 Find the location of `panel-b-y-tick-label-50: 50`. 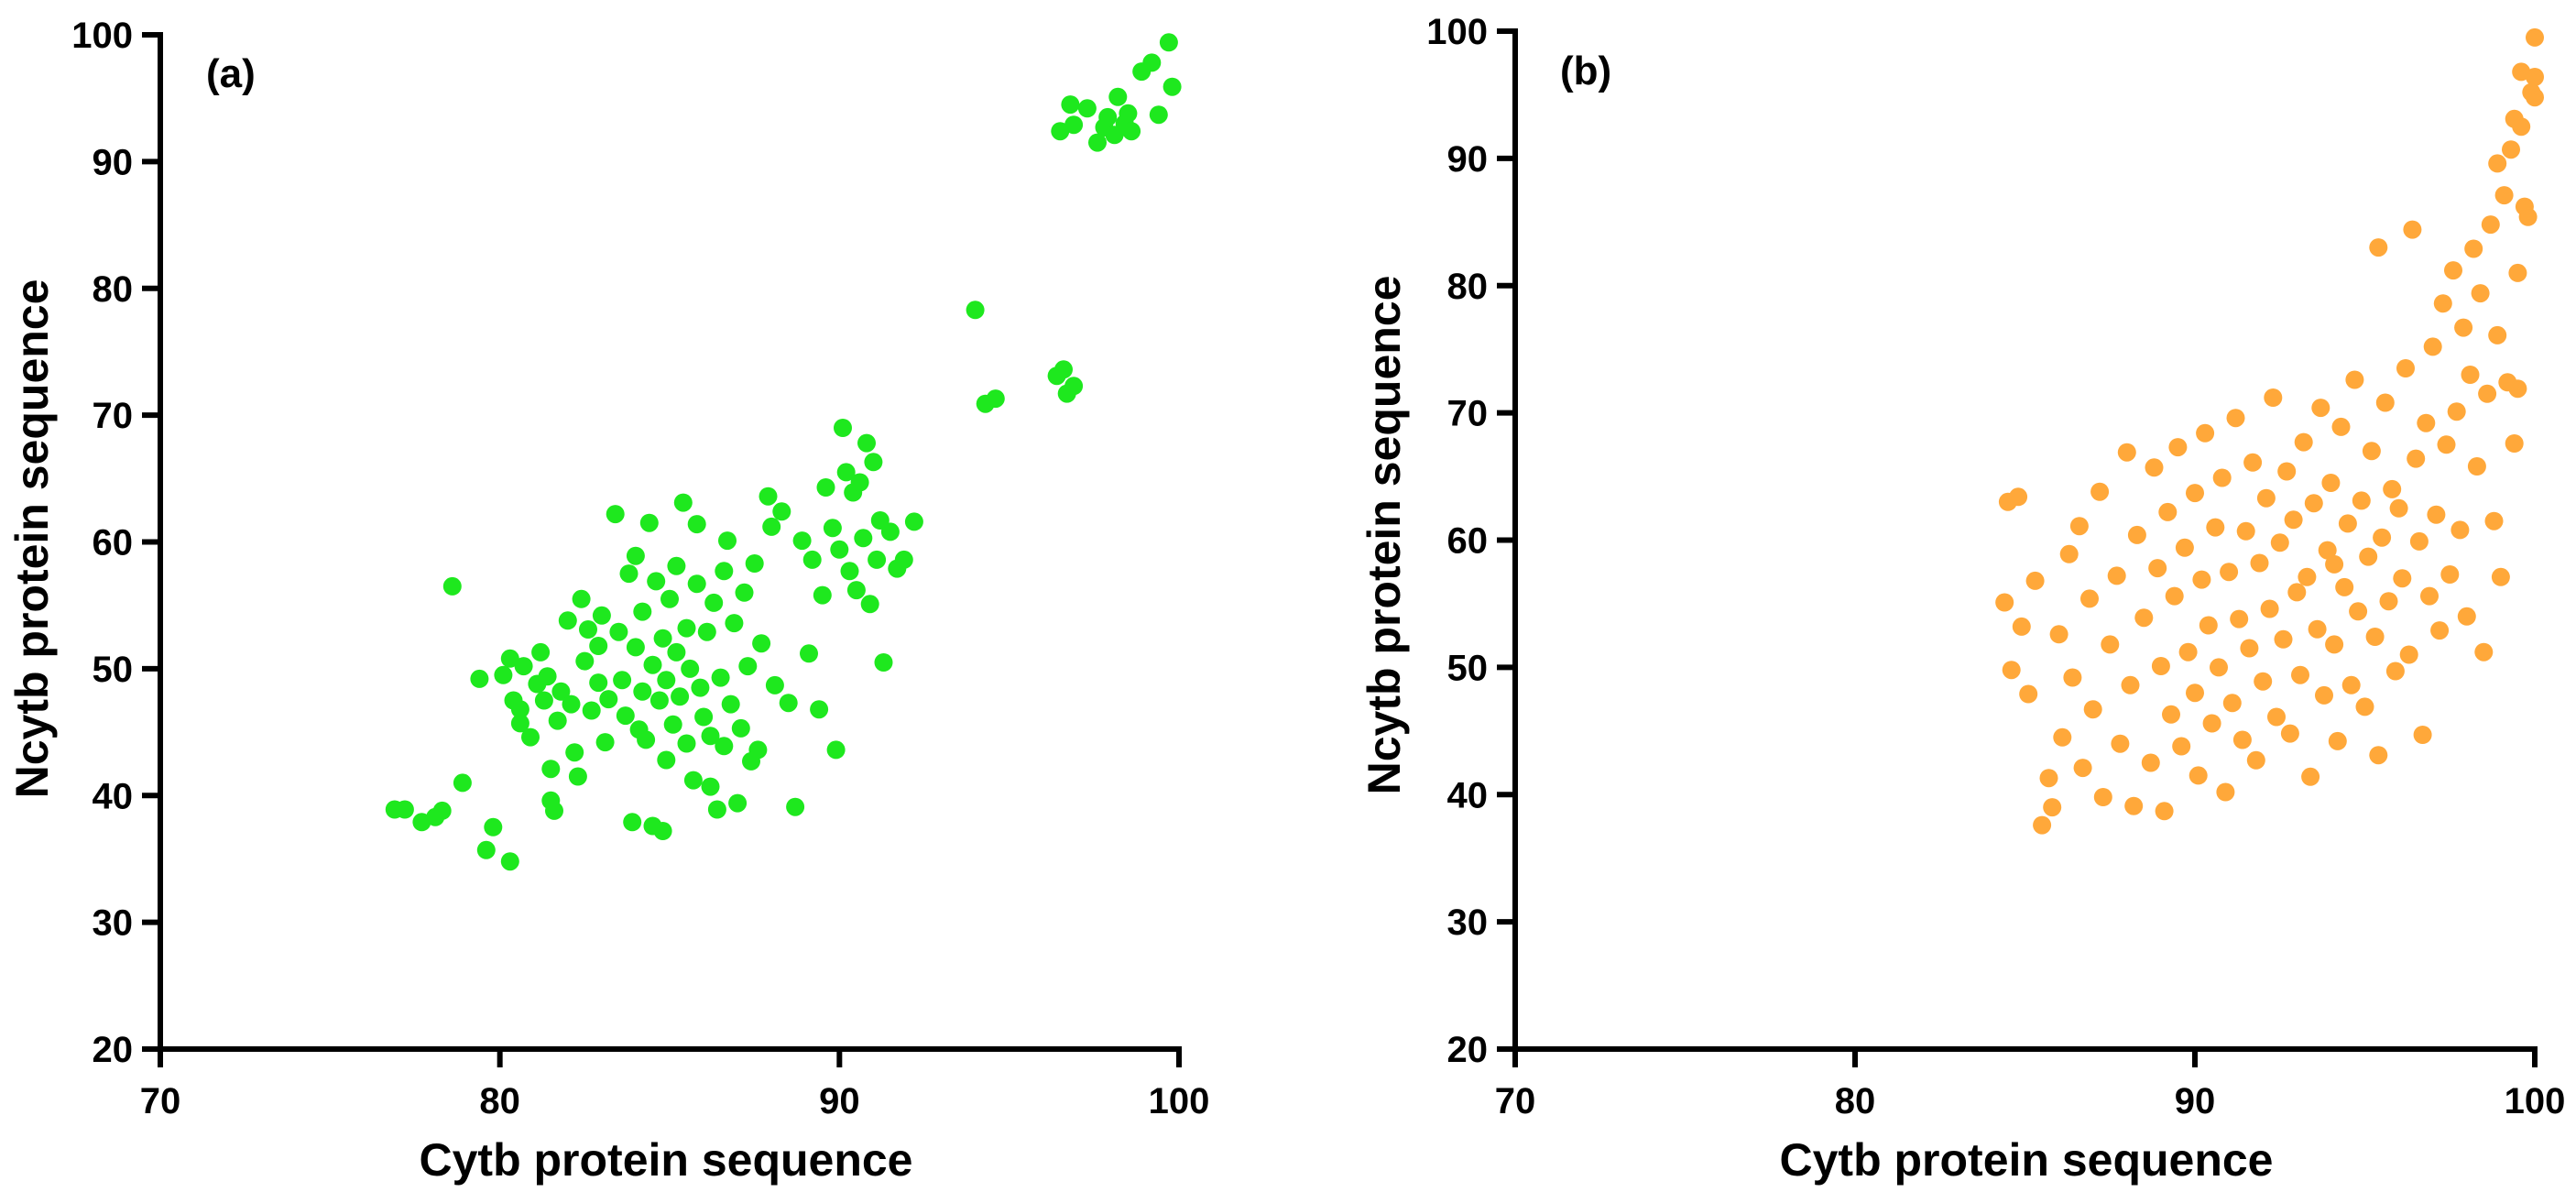

panel-b-y-tick-label-50: 50 is located at coordinates (1468, 668).